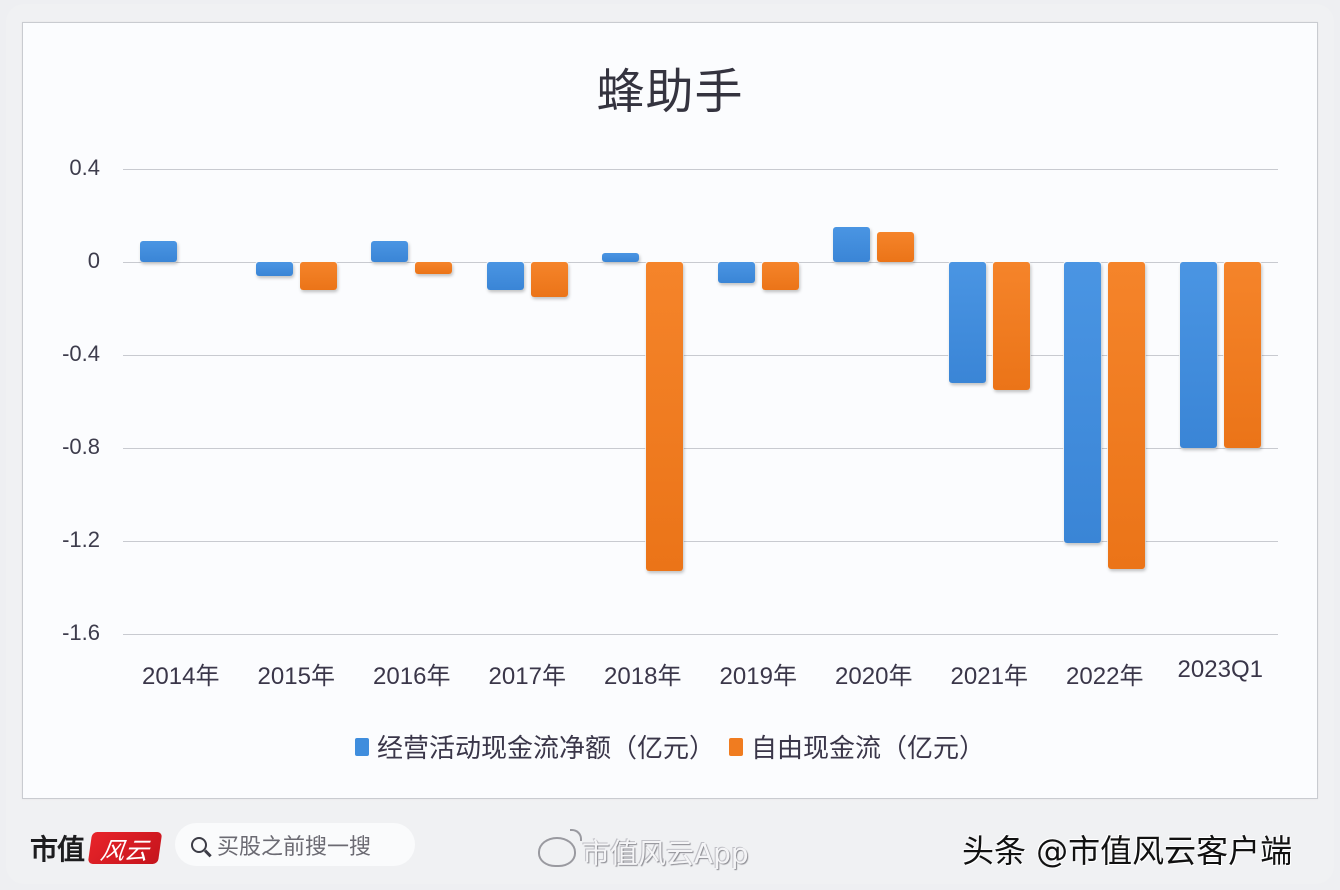 Image resolution: width=1340 pixels, height=890 pixels. I want to click on chart-legend: 经营活动现金流净额（亿元） 自由现金流（亿元）, so click(670, 746).